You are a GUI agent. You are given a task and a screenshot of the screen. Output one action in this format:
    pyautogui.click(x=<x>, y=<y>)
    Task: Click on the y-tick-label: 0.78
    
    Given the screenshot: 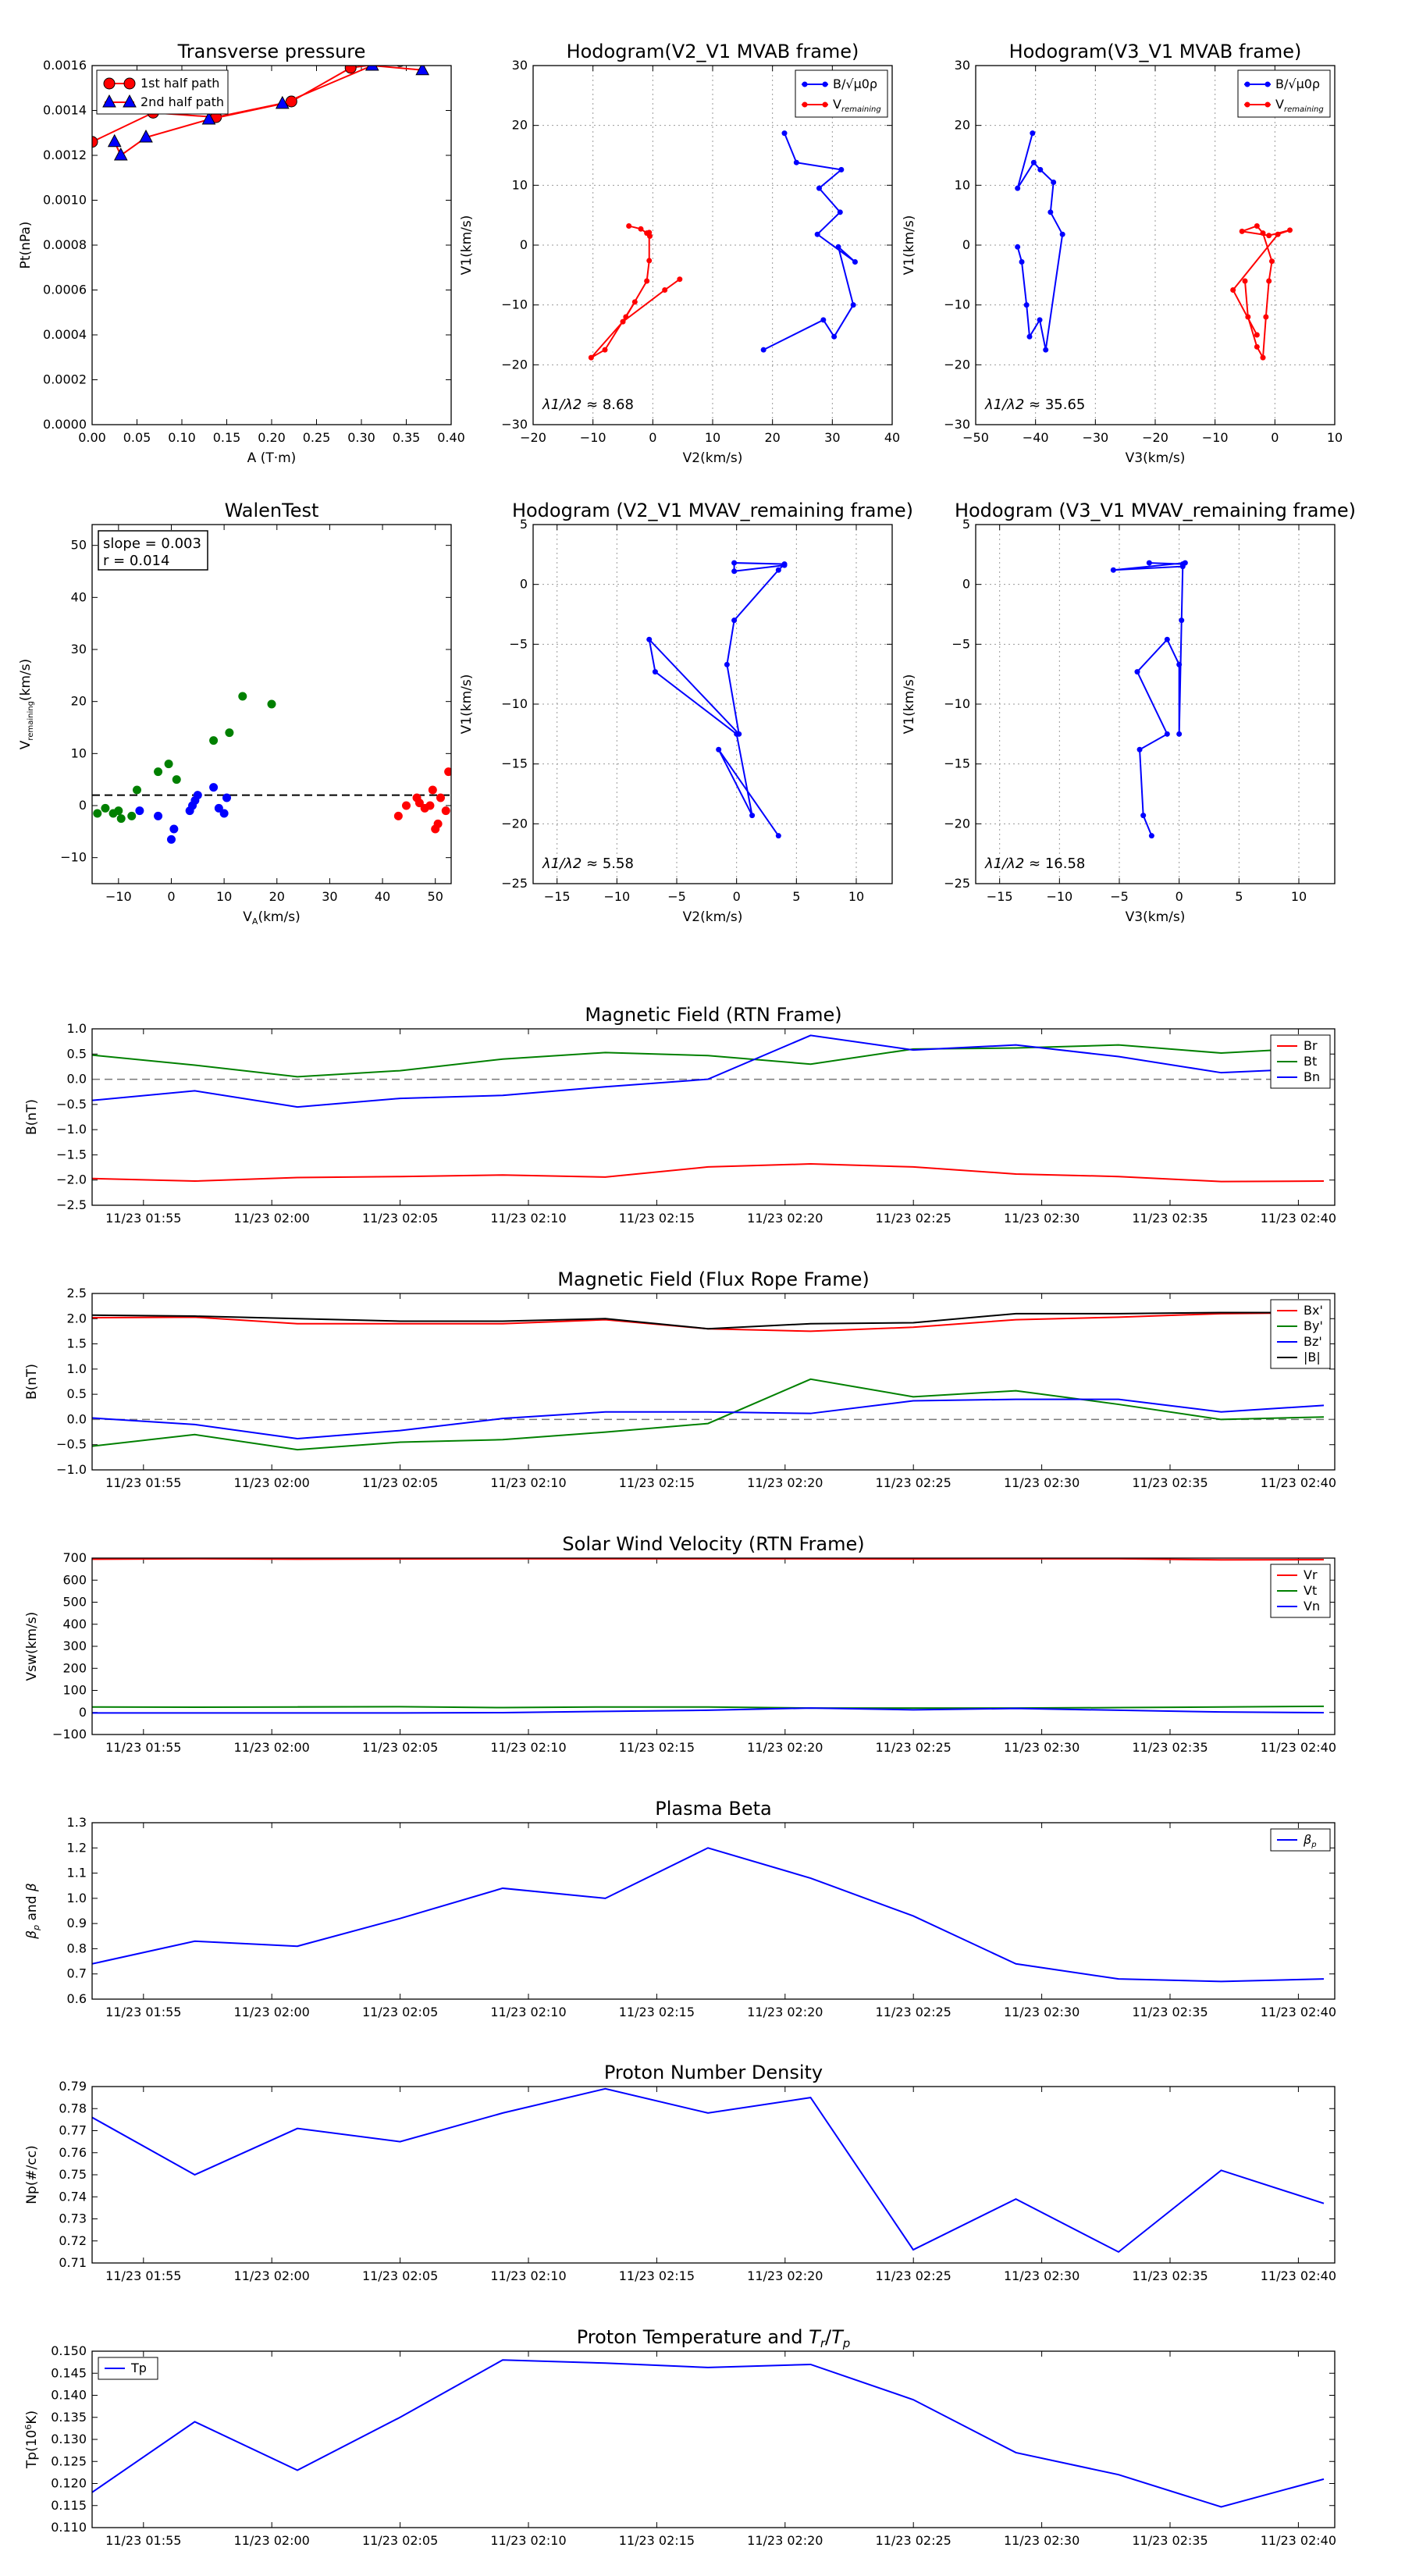 What is the action you would take?
    pyautogui.click(x=73, y=2108)
    